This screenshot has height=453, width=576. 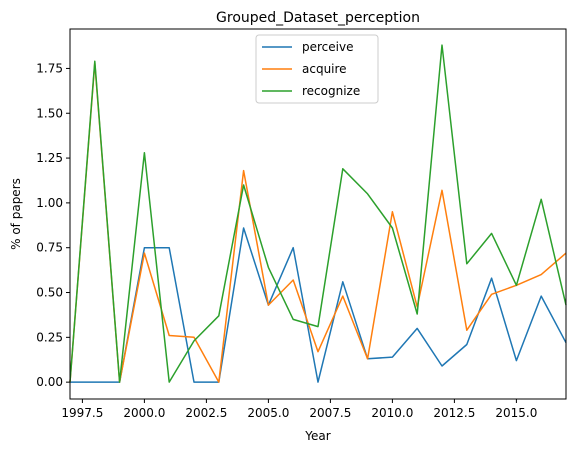 I want to click on x-tick-label: 1997.5, so click(x=82, y=413).